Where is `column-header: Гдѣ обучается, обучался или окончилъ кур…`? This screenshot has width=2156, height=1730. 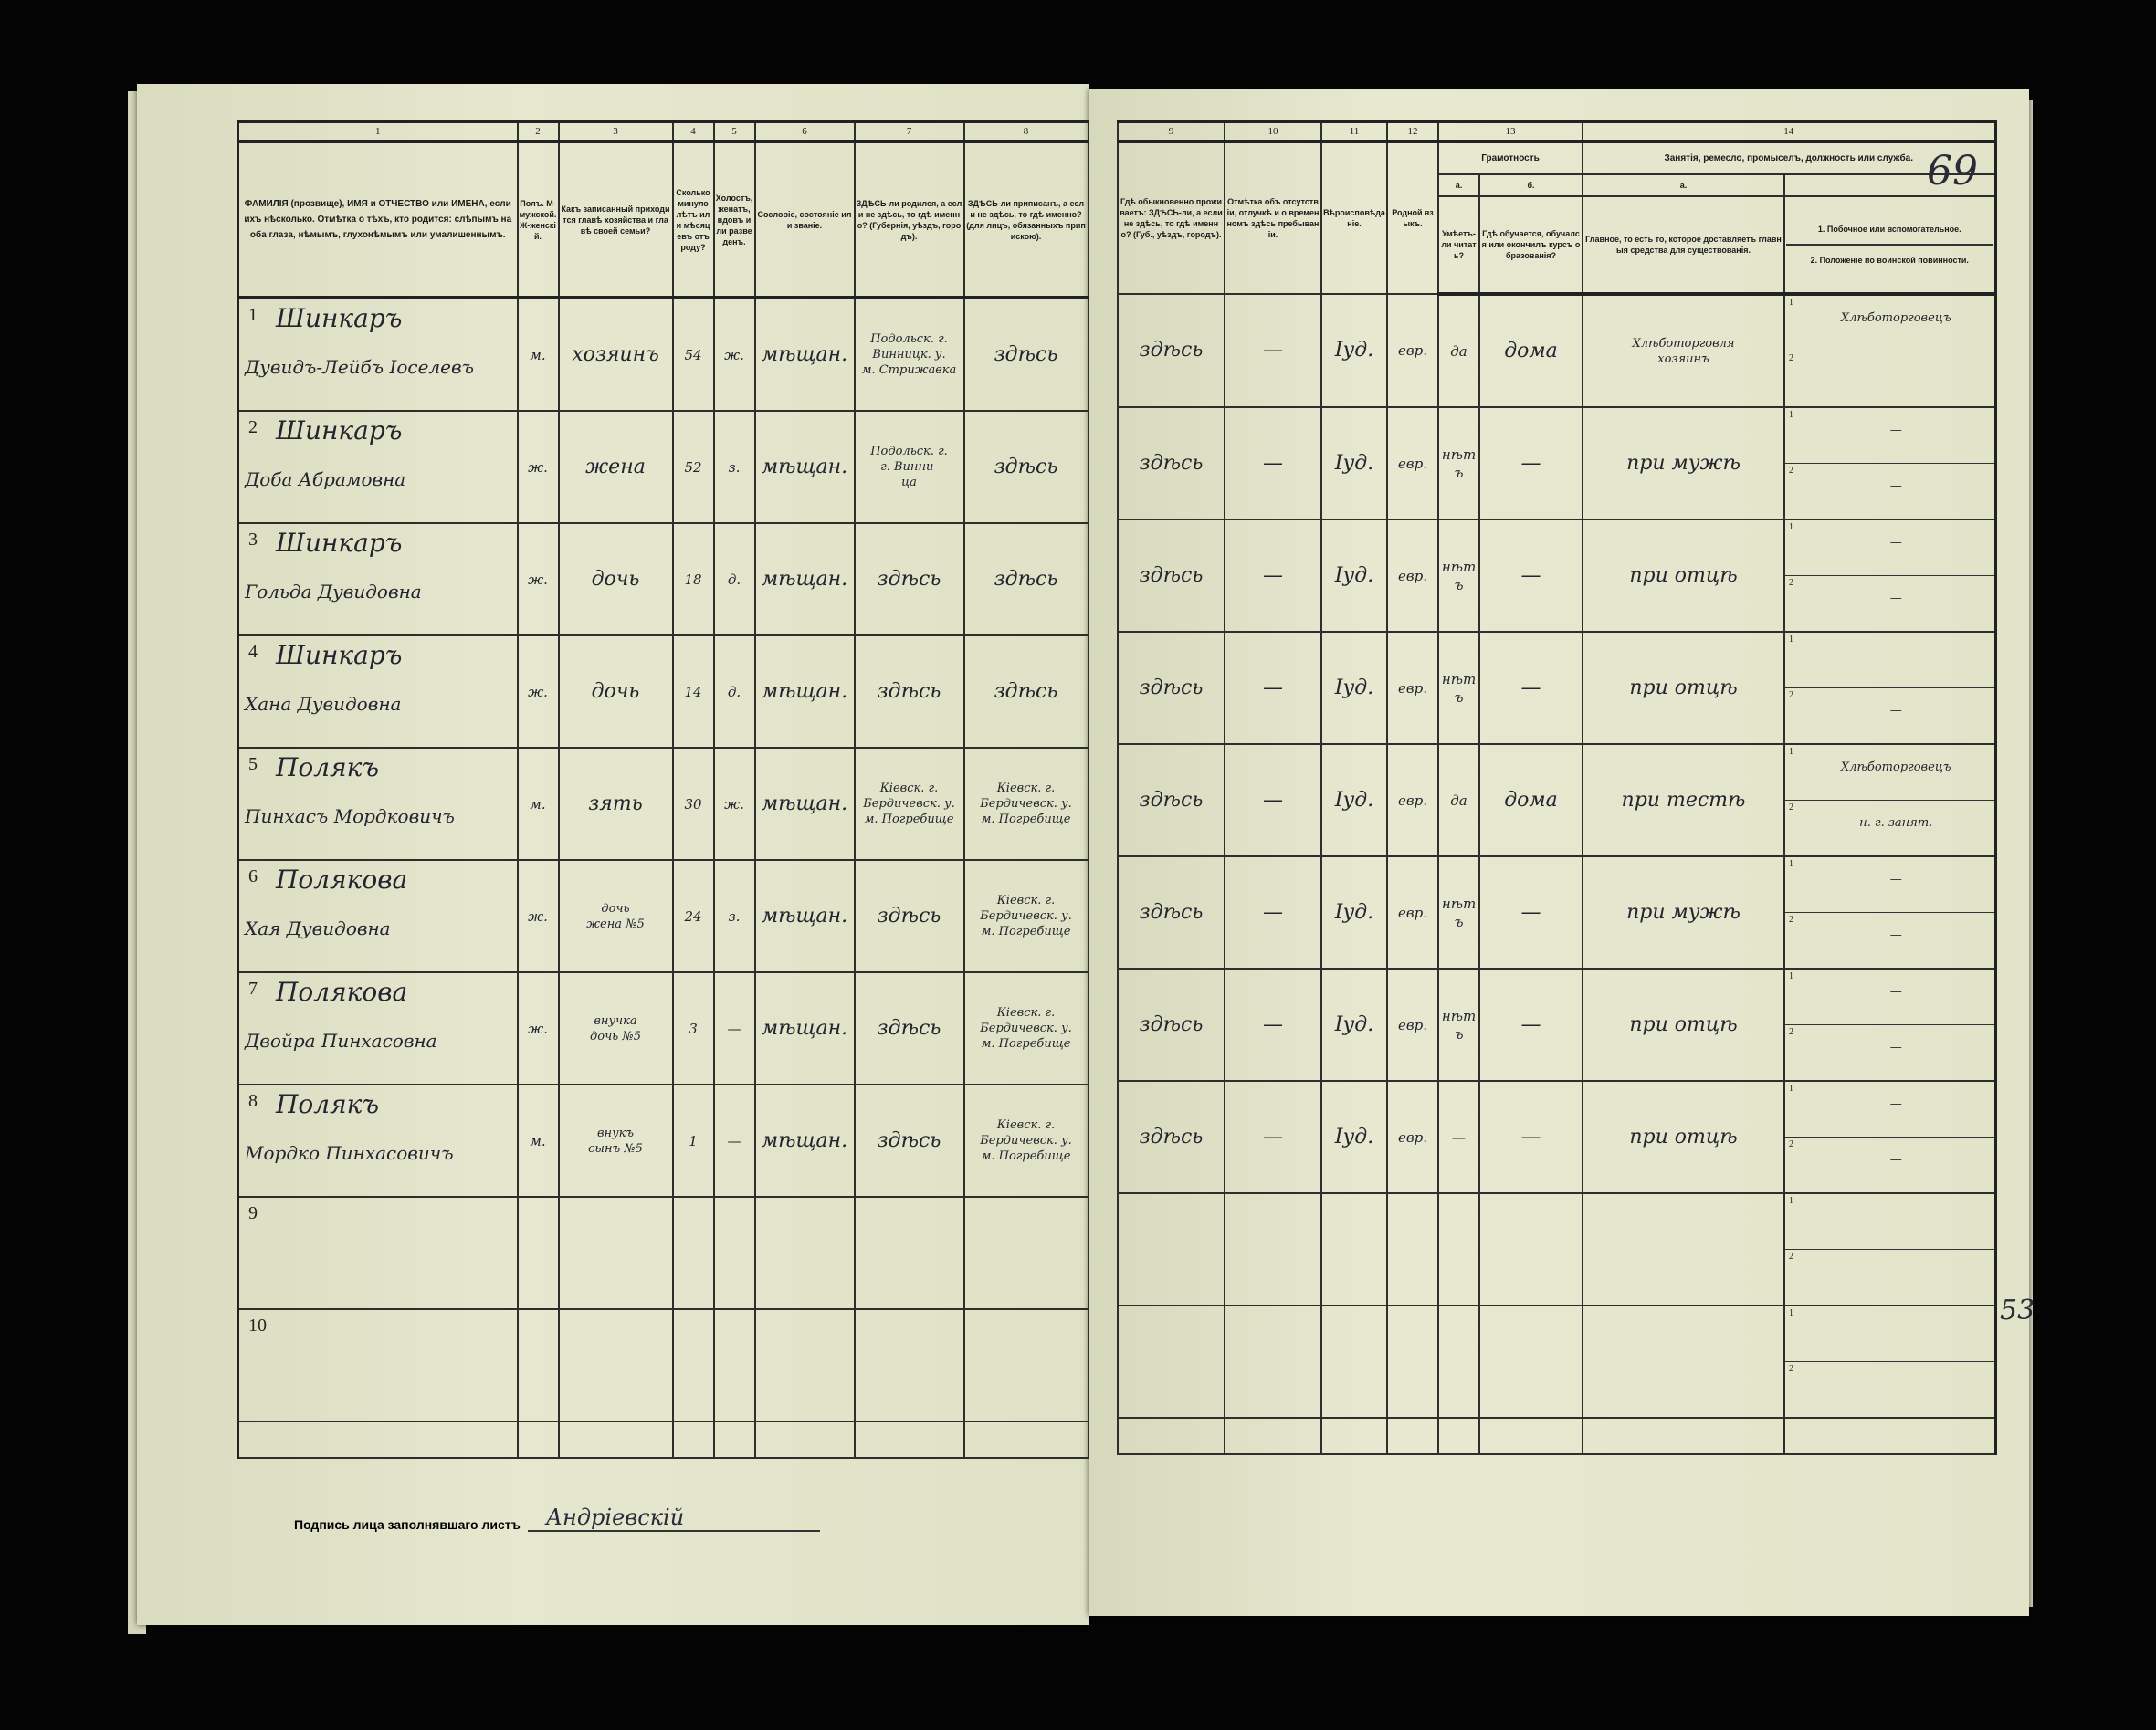 column-header: Гдѣ обучается, обучался или окончилъ кур… is located at coordinates (1530, 246).